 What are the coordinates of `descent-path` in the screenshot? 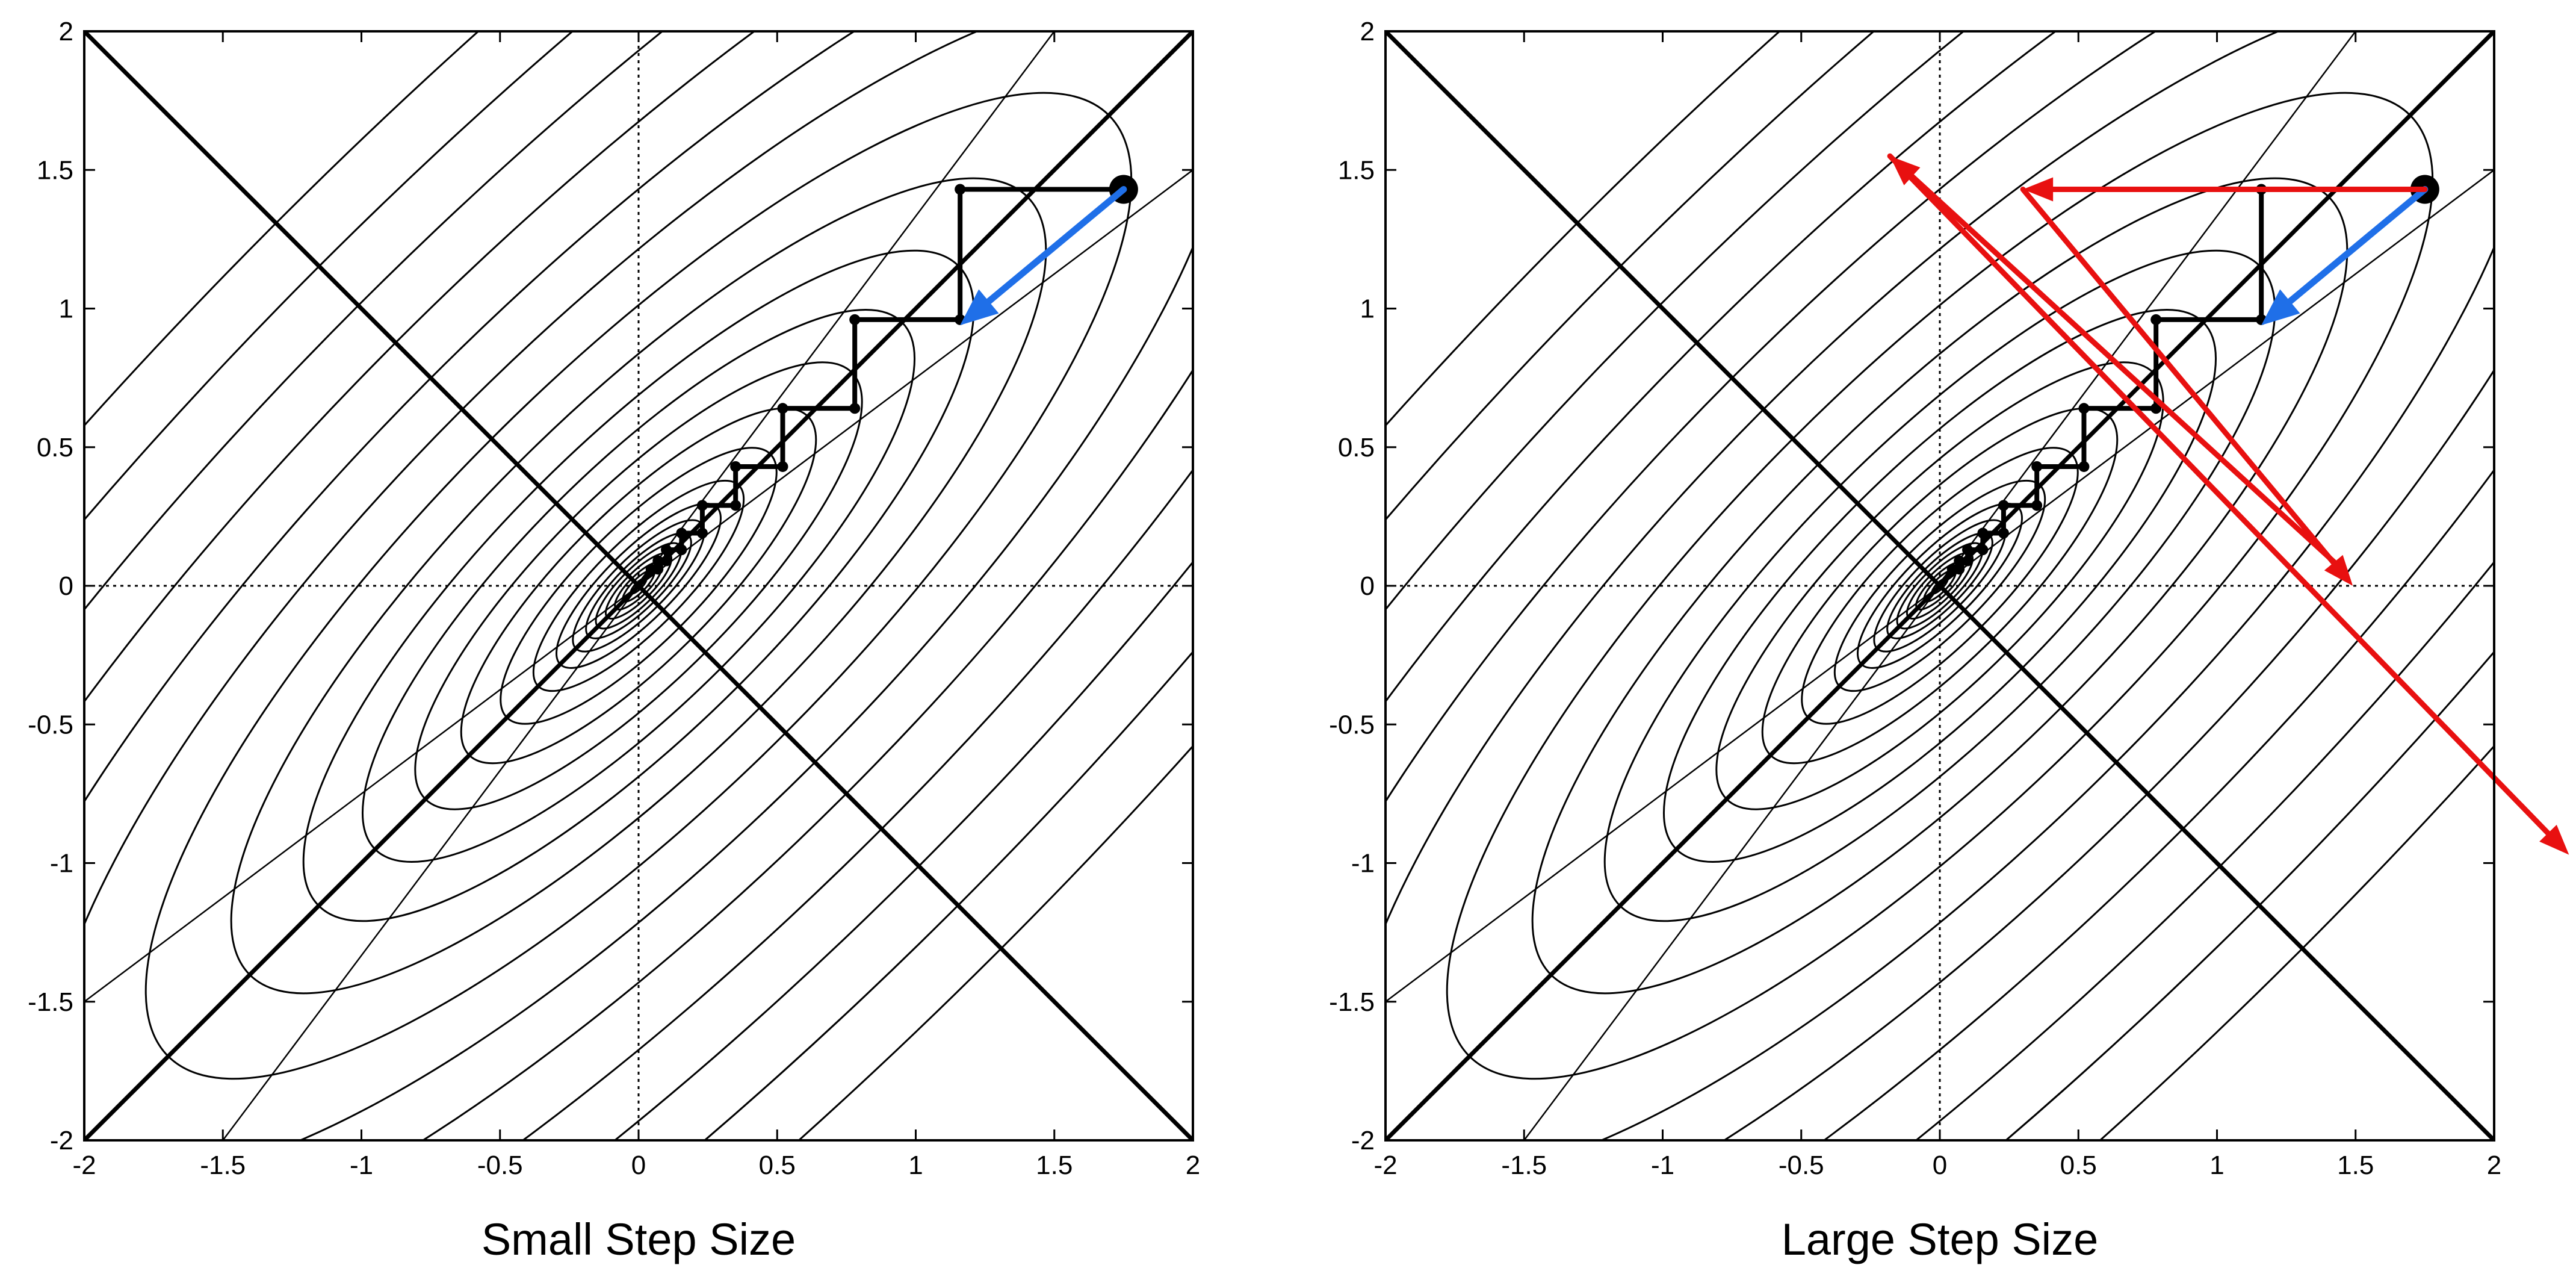 It's located at (887, 381).